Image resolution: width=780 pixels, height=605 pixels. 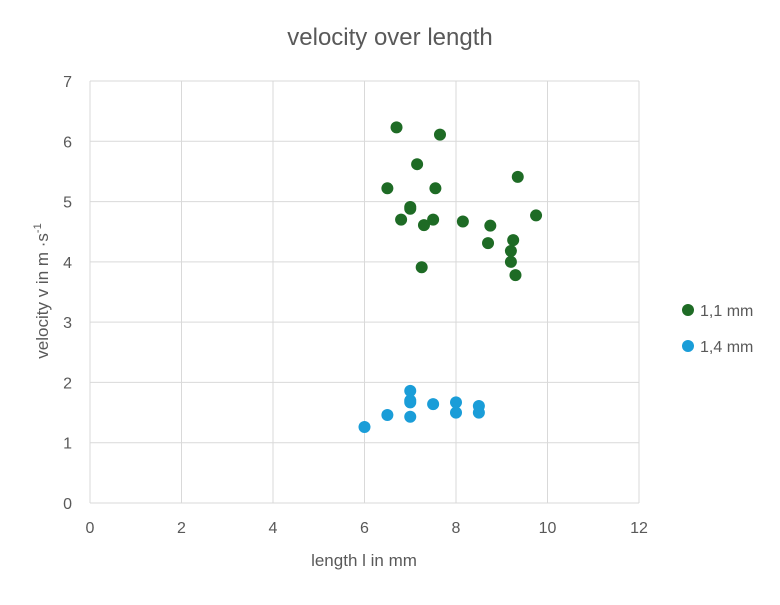 I want to click on y-tick-label: 6, so click(x=67, y=142).